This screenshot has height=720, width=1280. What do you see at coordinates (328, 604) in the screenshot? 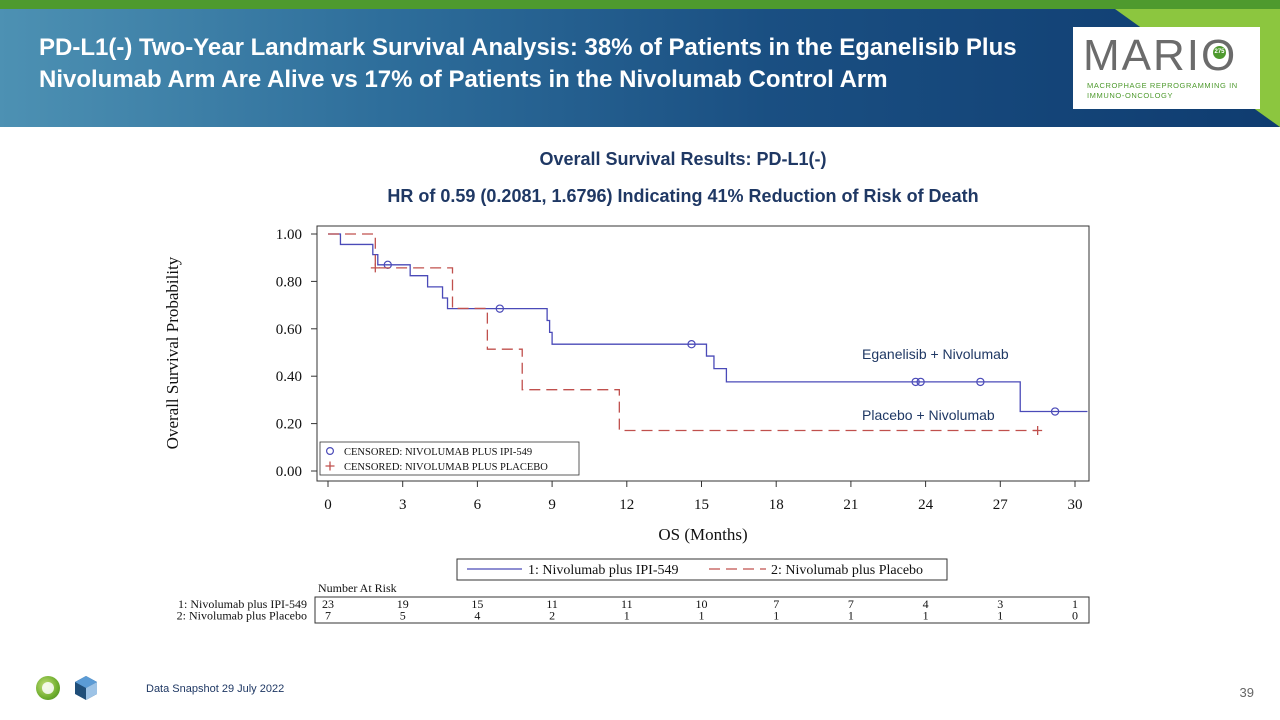
I see `risk-table-cell: 23` at bounding box center [328, 604].